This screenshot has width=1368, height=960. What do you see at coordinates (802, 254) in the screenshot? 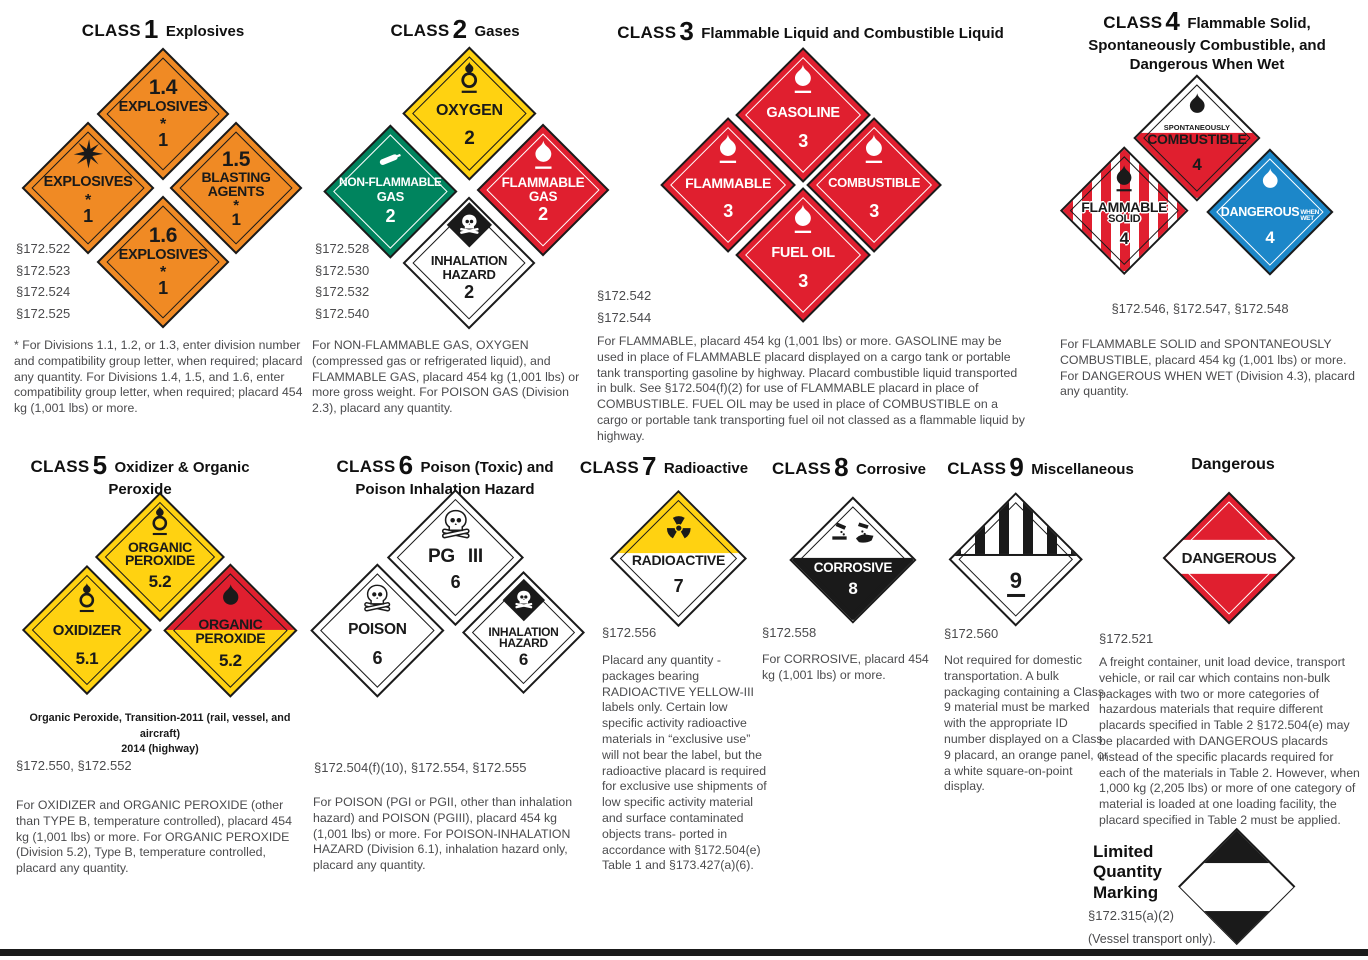
I see `placard-fuel-oil: FUEL OIL 3` at bounding box center [802, 254].